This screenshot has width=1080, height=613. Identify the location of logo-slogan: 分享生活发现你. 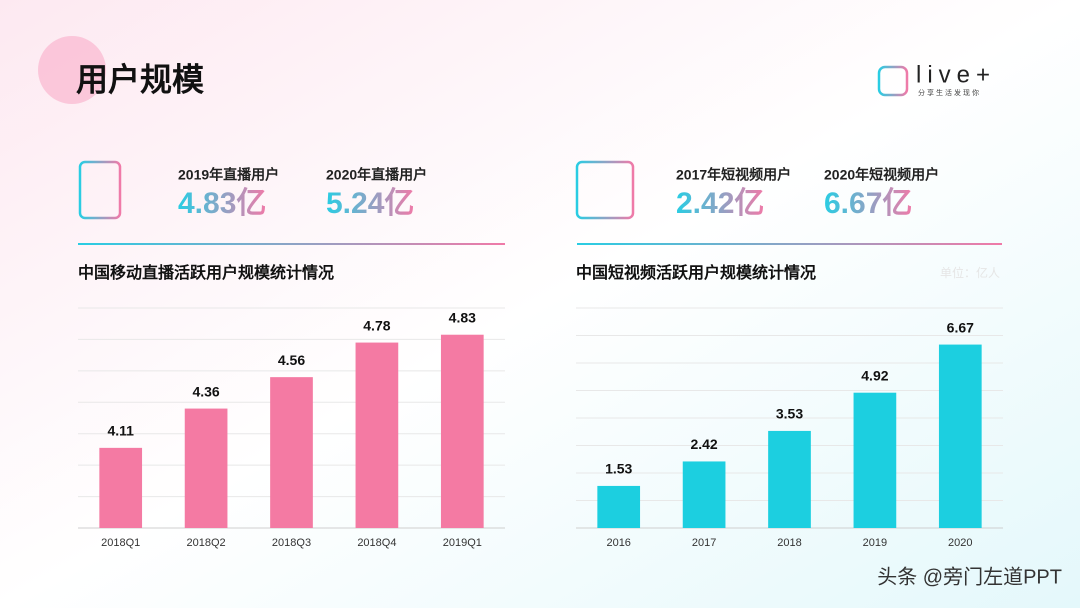
(949, 92).